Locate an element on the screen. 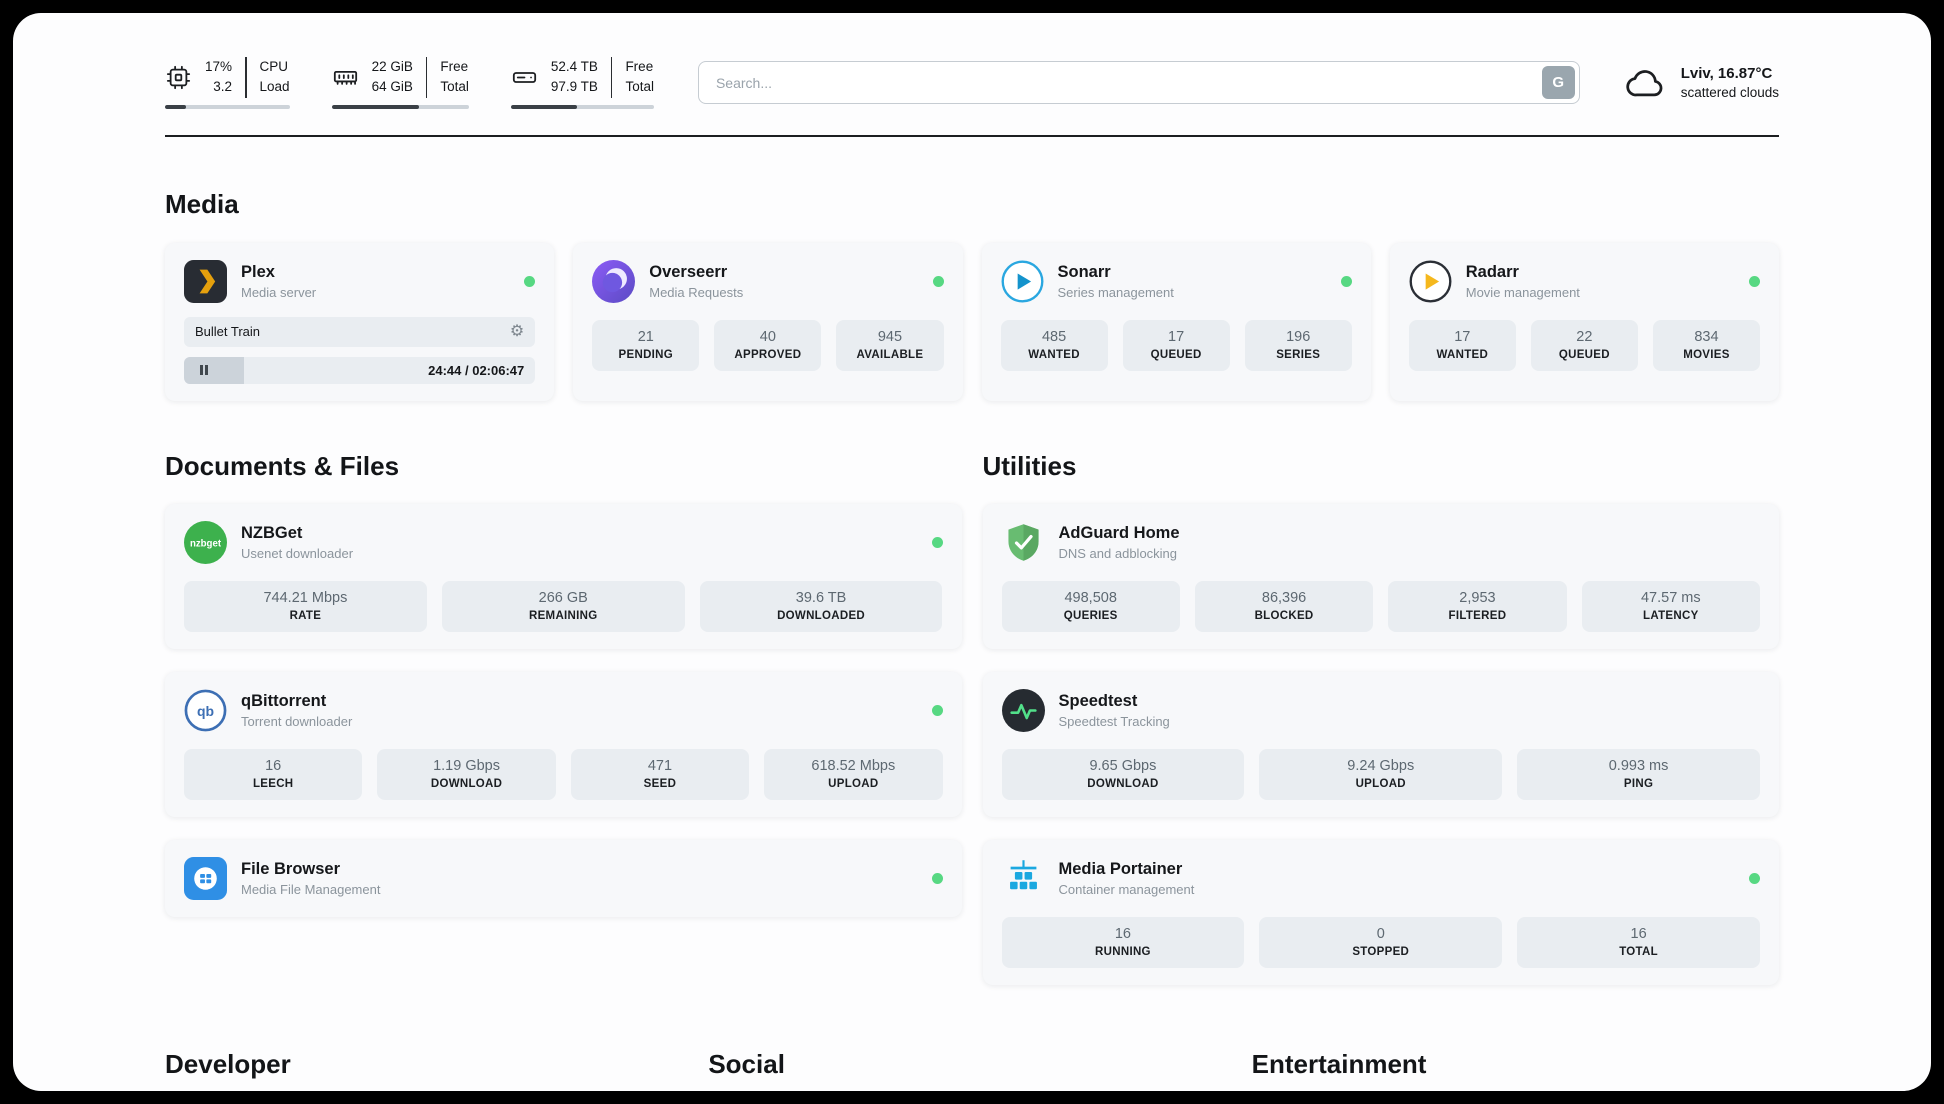 Image resolution: width=1944 pixels, height=1104 pixels. playback-progress-fill is located at coordinates (214, 370).